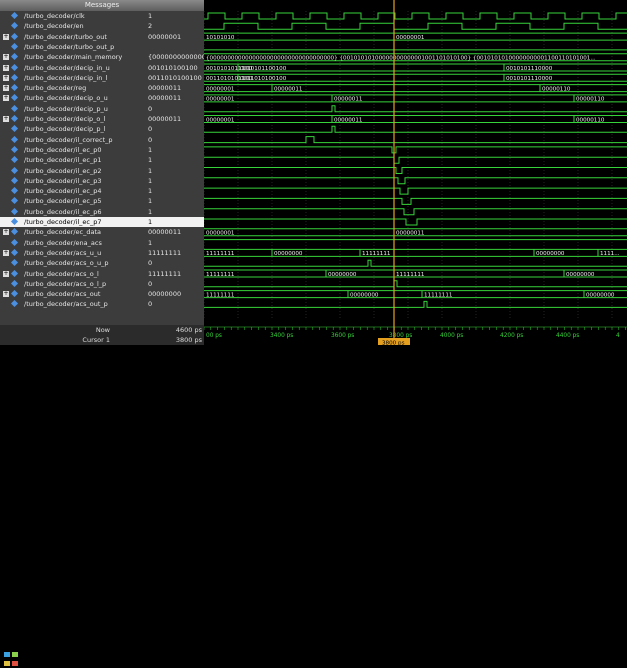  I want to click on signal-row: /turbo_decoder/clk, so click(73, 16).